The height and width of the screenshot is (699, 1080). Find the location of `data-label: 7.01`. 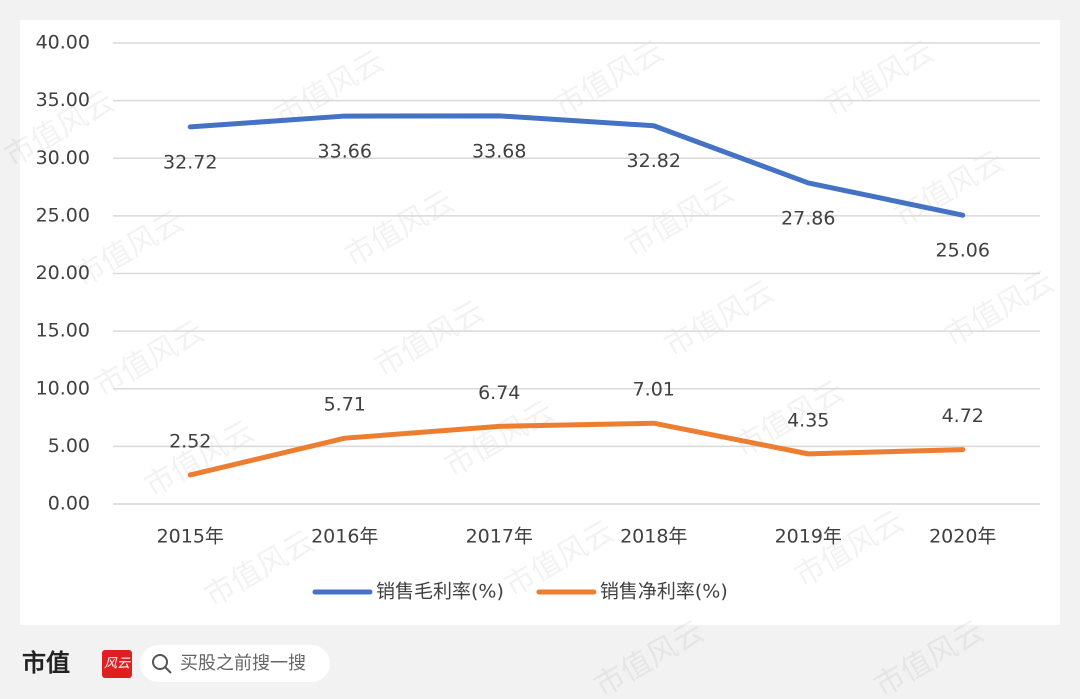

data-label: 7.01 is located at coordinates (654, 390).